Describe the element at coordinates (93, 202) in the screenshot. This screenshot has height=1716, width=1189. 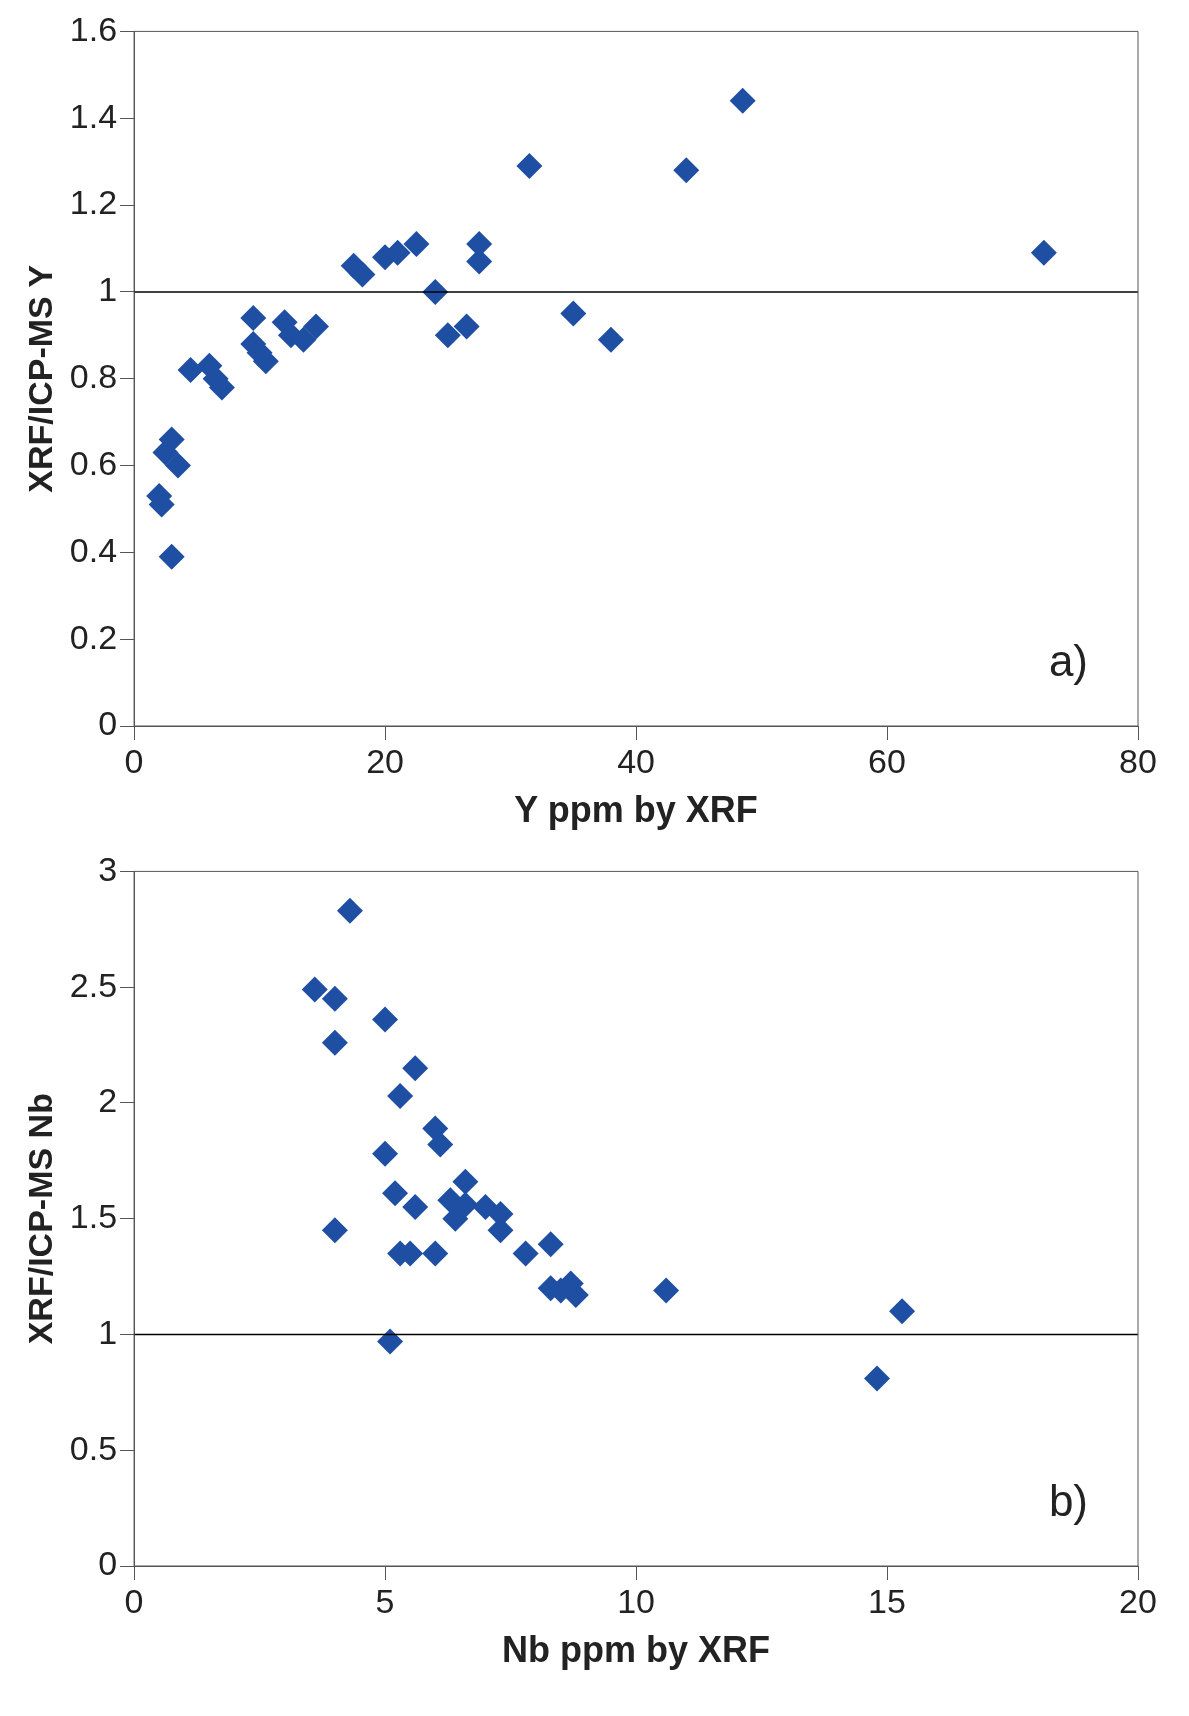
I see `y-tick-label: 1.2` at that location.